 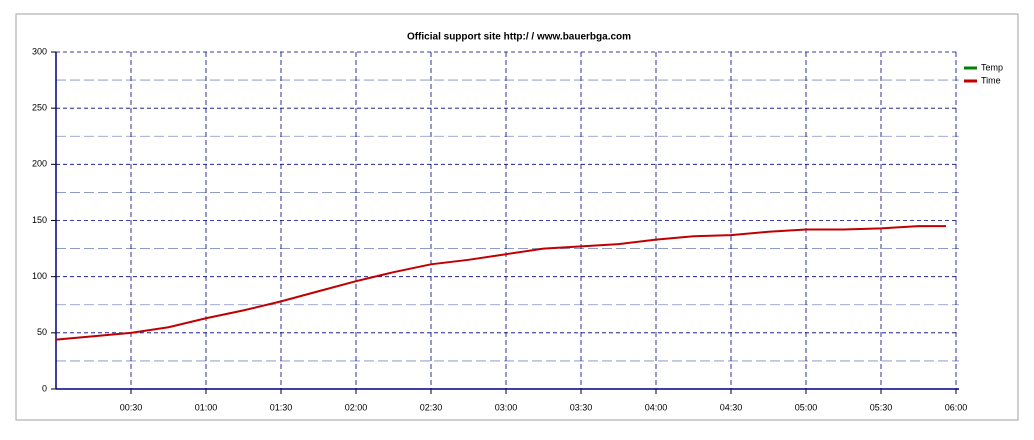 I want to click on x-tick-label: 06:00, so click(x=956, y=407).